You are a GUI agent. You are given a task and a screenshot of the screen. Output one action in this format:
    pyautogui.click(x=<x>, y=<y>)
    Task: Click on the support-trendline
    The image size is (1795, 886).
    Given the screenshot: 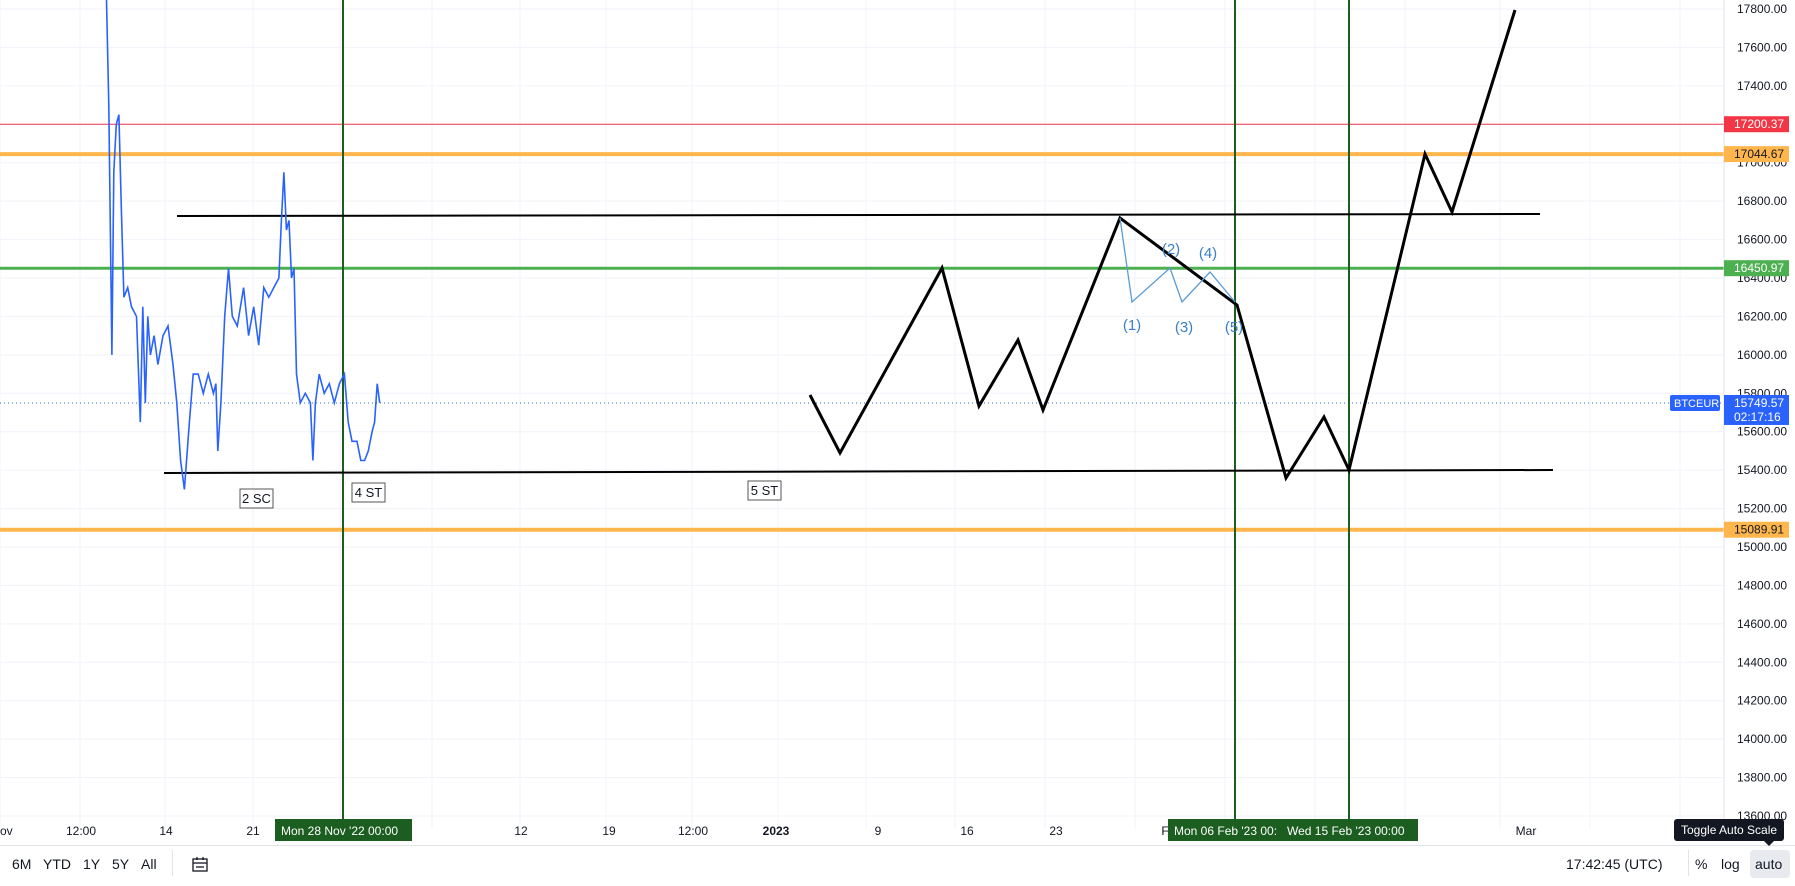 What is the action you would take?
    pyautogui.click(x=858, y=471)
    